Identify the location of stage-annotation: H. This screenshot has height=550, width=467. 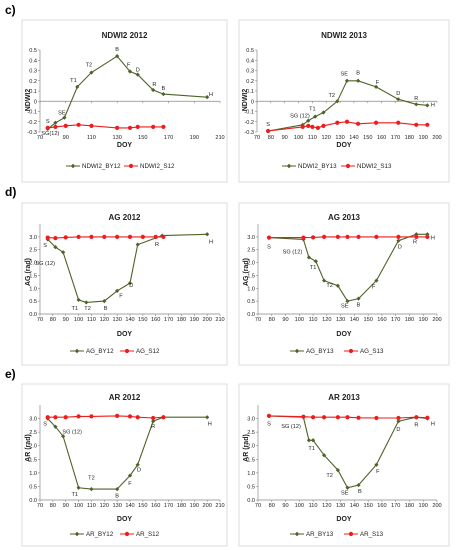
(211, 242).